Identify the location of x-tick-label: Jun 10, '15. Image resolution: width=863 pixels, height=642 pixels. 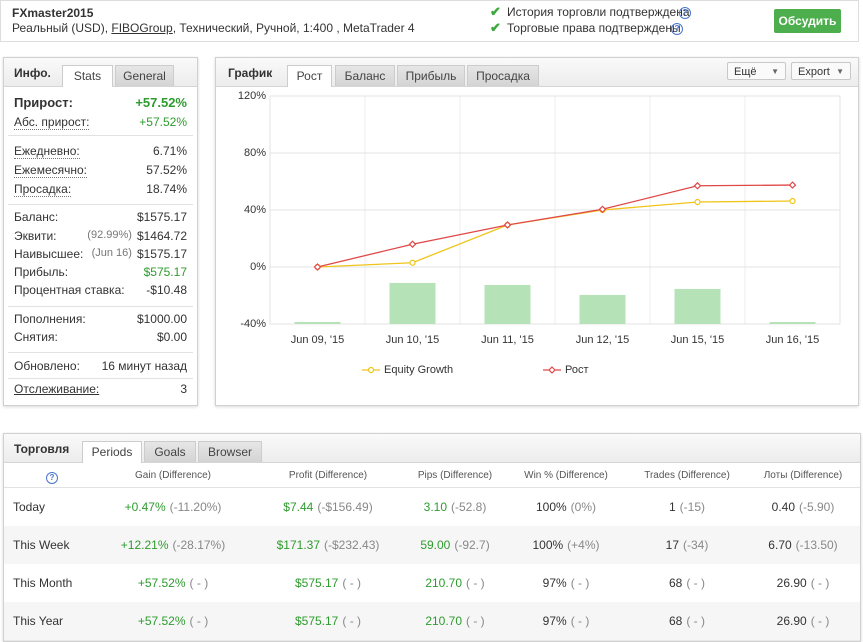
(412, 340).